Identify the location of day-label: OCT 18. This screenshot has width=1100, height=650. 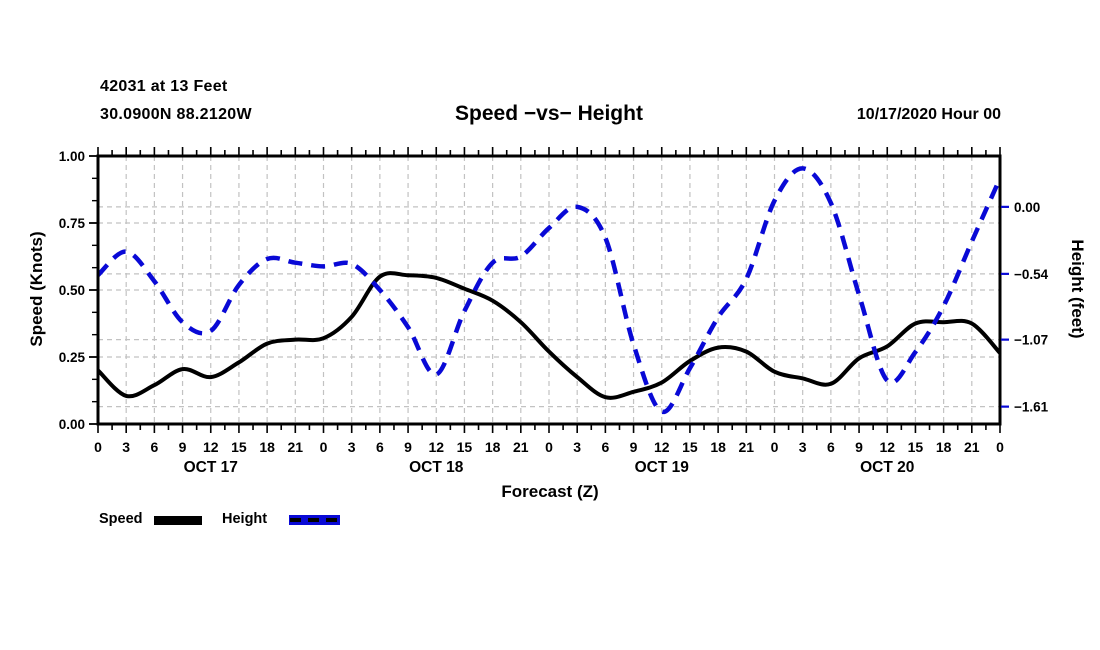
(436, 467).